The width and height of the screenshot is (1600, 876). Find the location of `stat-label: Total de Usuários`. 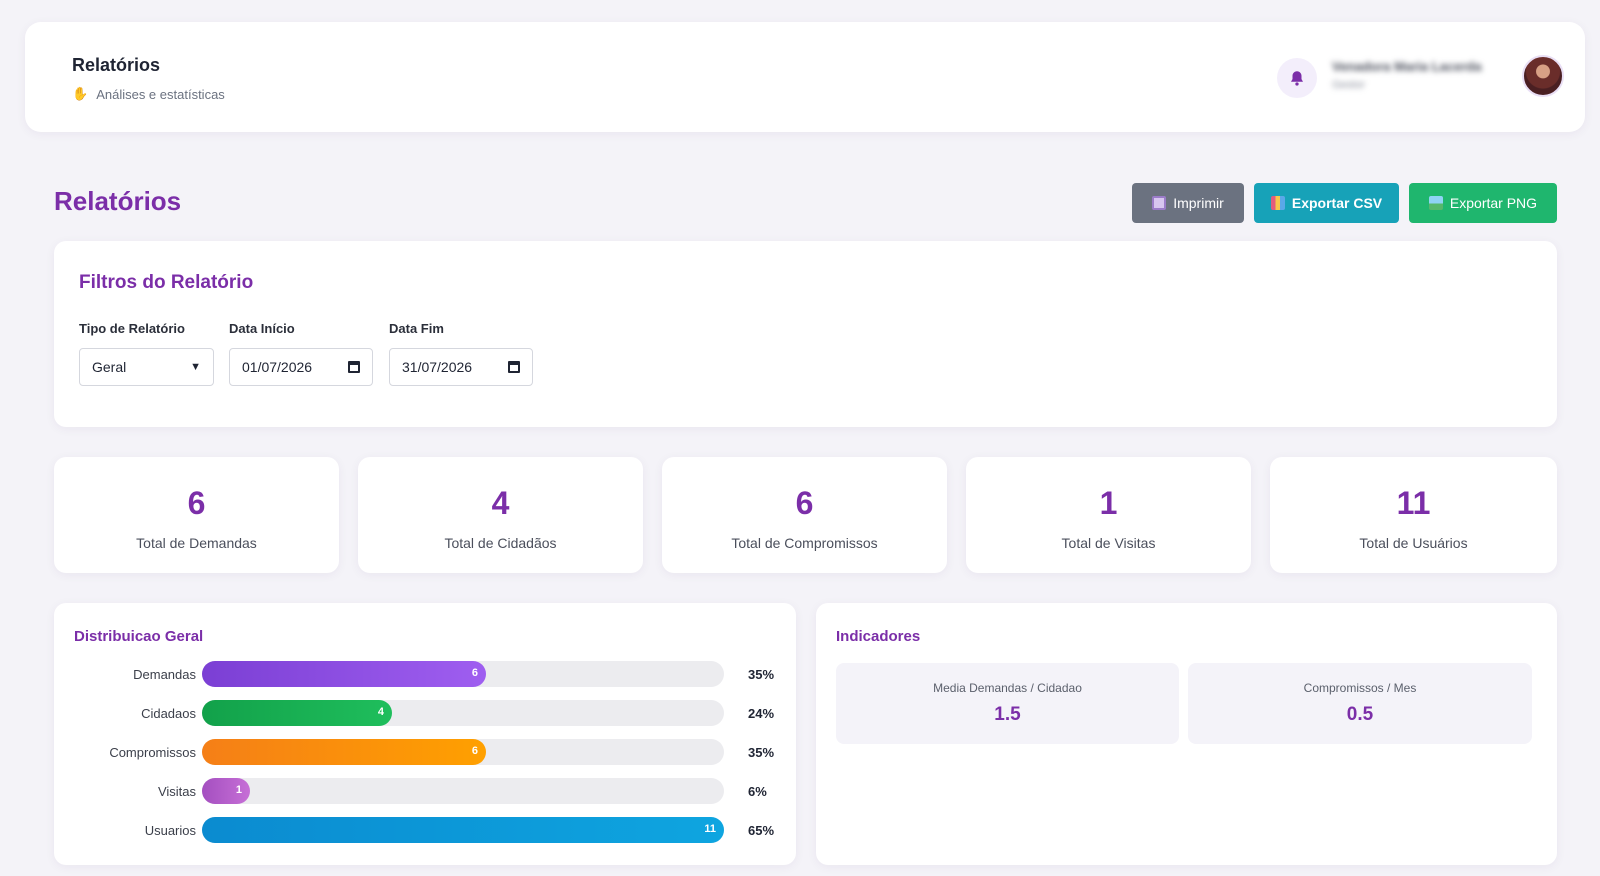

stat-label: Total de Usuários is located at coordinates (1413, 543).